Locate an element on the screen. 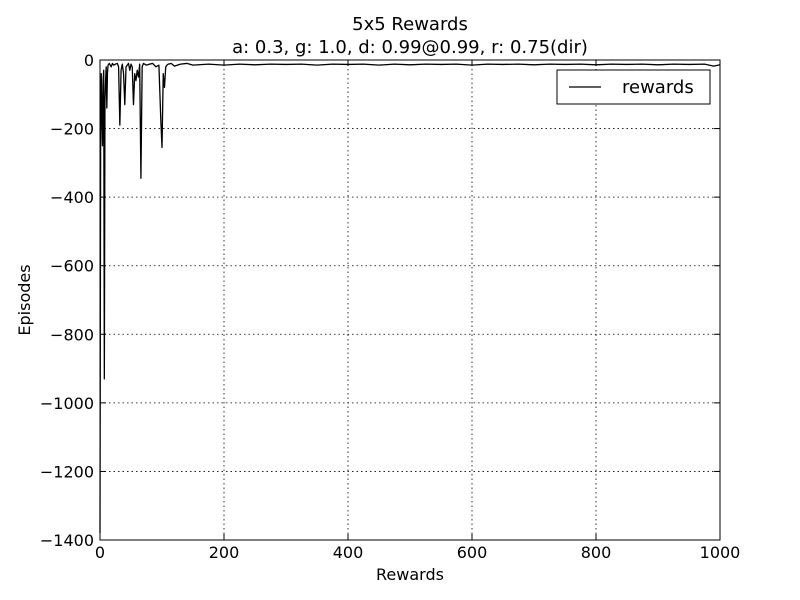  y-tick-label: −200 is located at coordinates (72, 129).